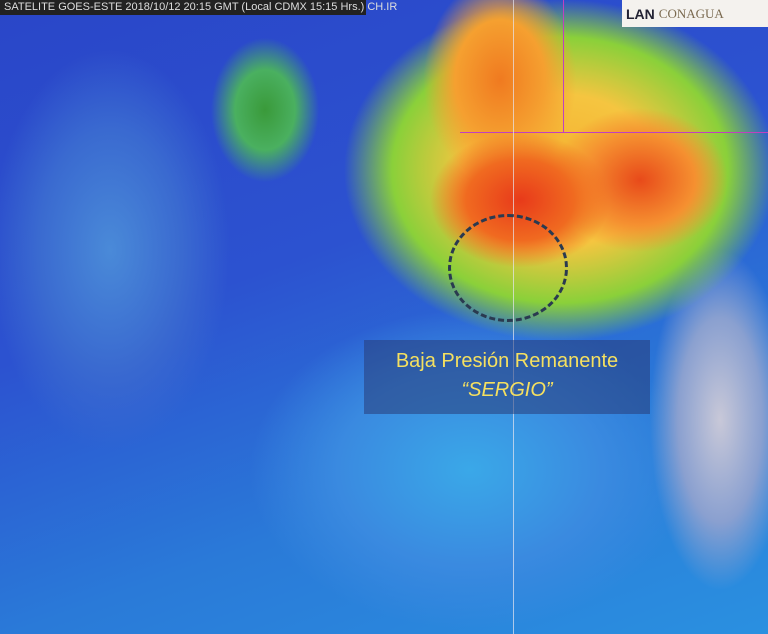 The width and height of the screenshot is (768, 634). I want to click on logos: LAN CONAGUA, so click(695, 13).